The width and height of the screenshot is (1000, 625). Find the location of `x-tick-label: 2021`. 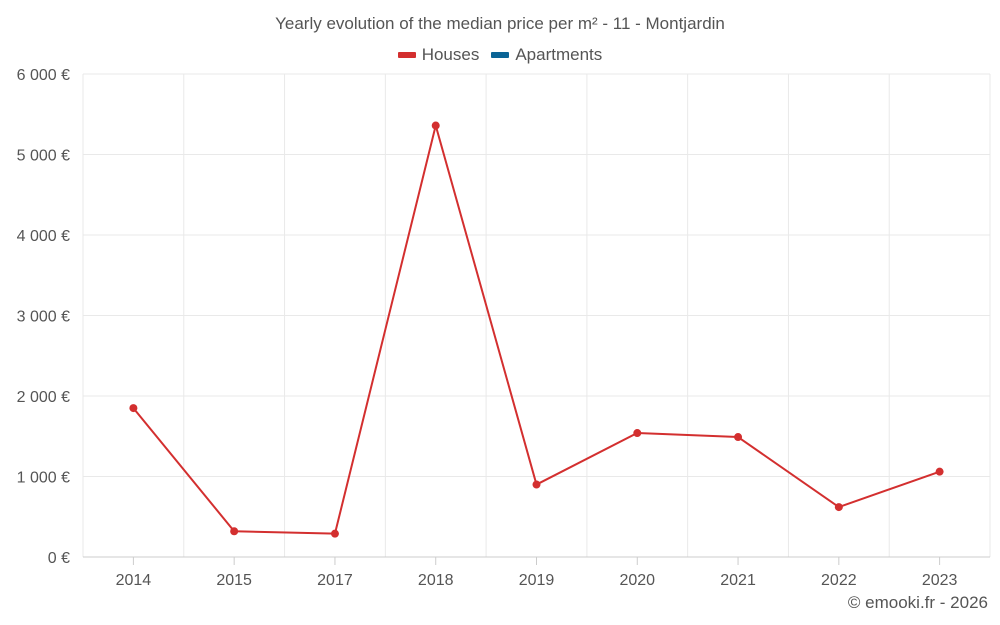

x-tick-label: 2021 is located at coordinates (738, 580).